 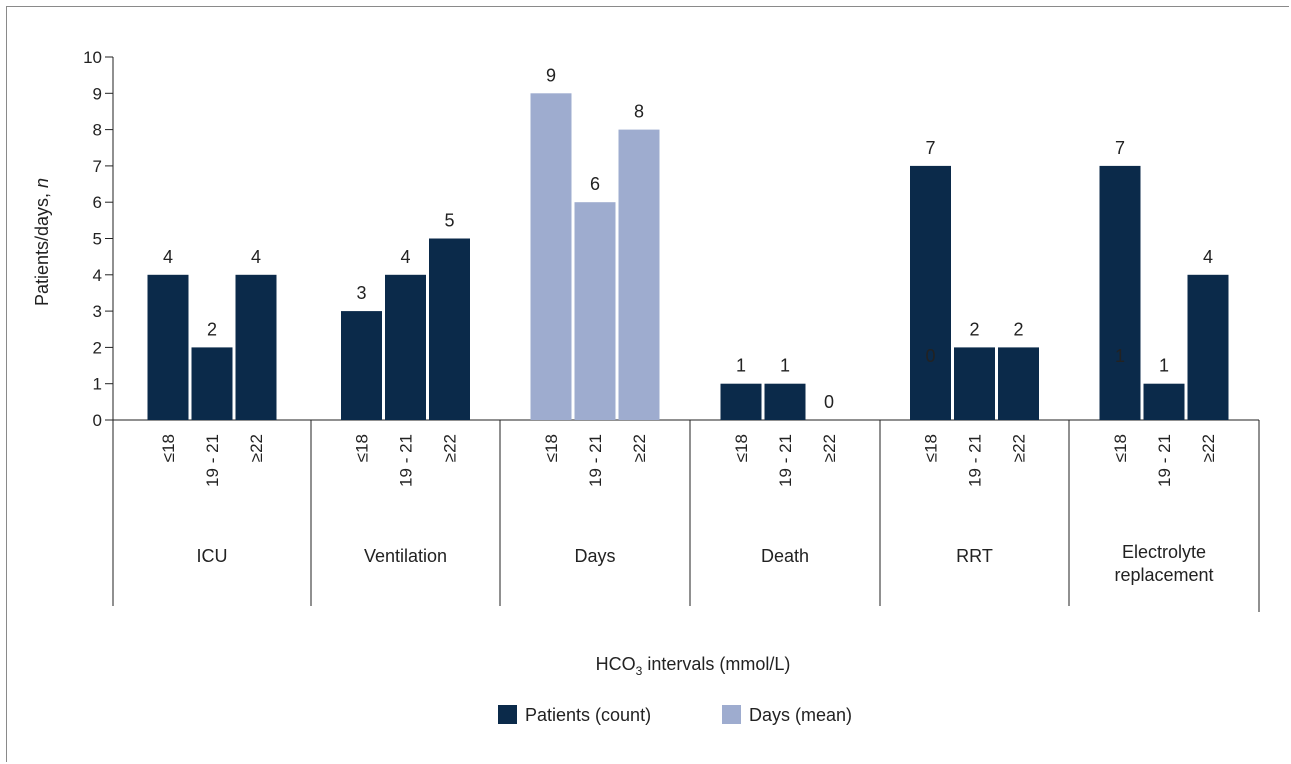 What do you see at coordinates (551, 75) in the screenshot?
I see `bar-value-label: 9` at bounding box center [551, 75].